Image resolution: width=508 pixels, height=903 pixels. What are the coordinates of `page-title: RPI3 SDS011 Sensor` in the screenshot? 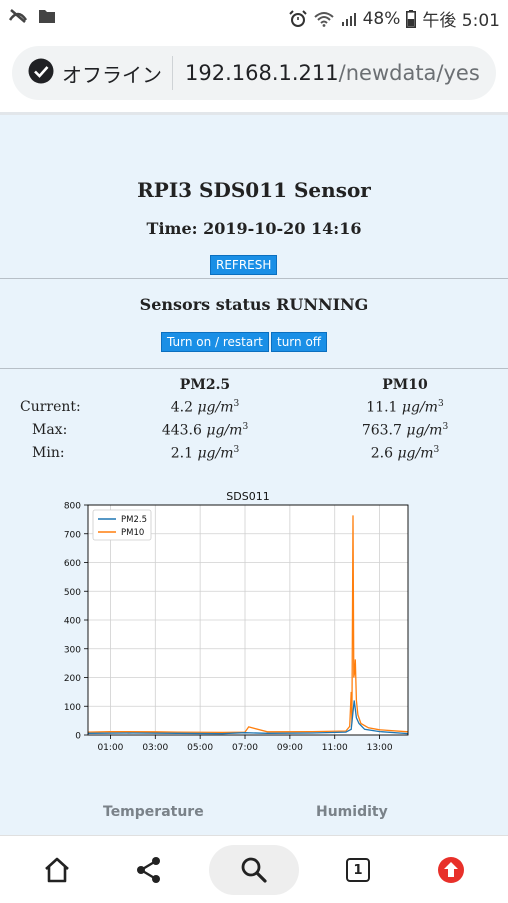 It's located at (254, 190).